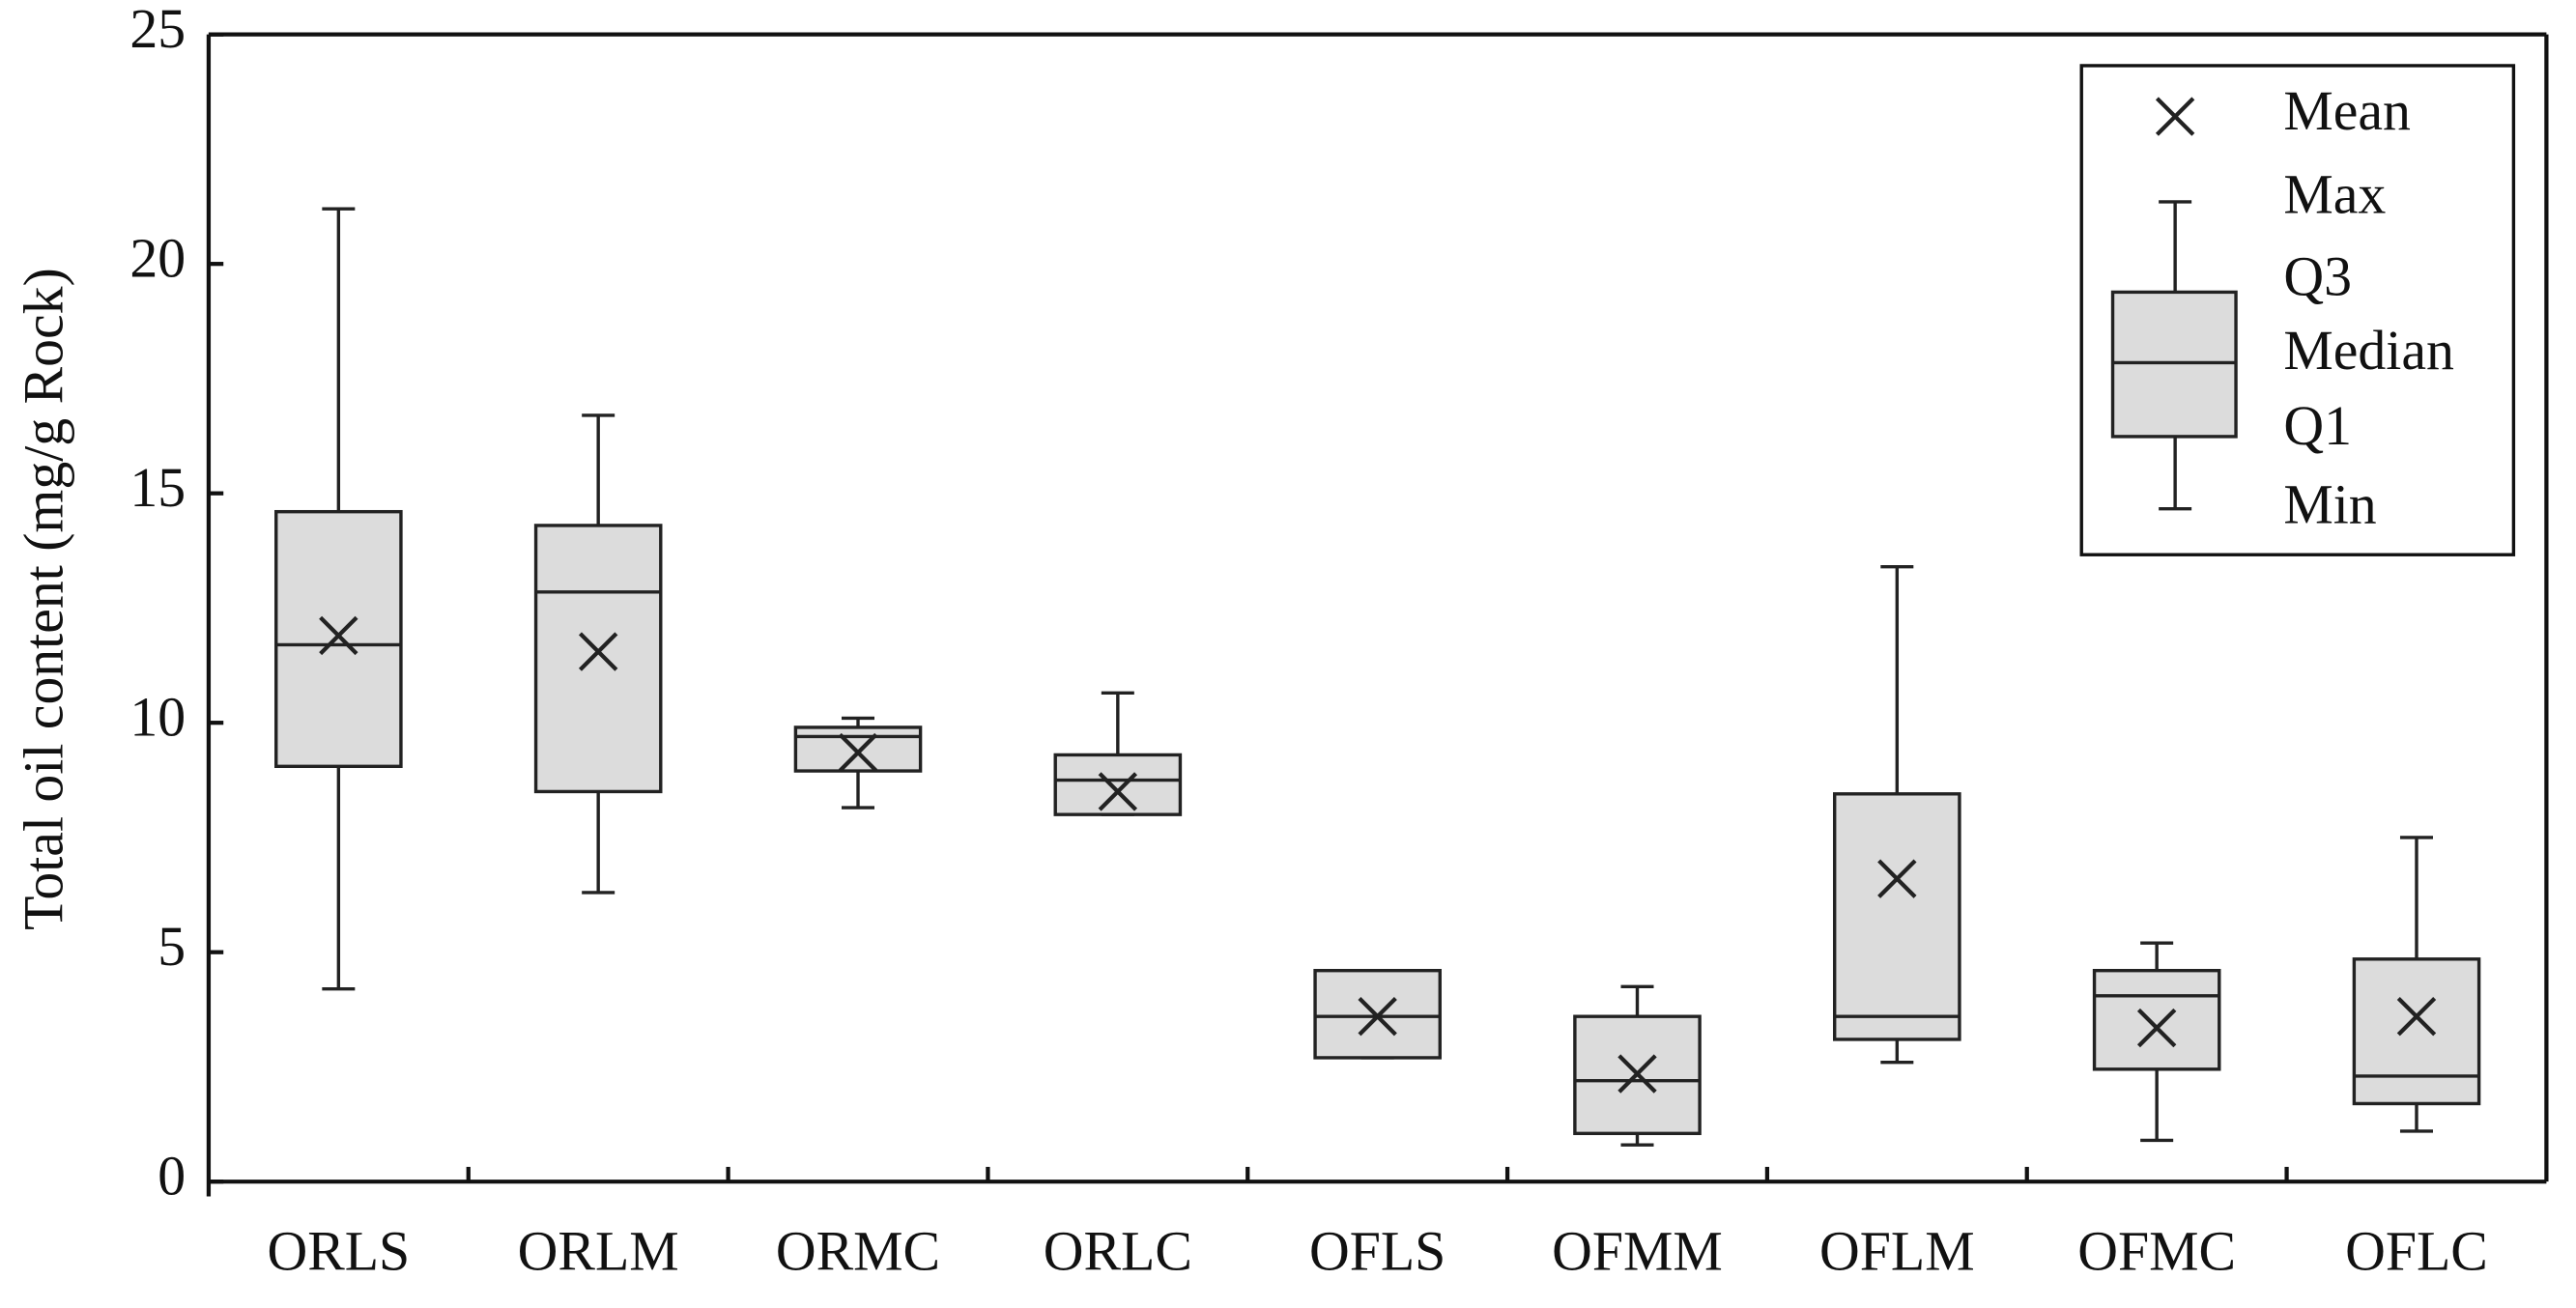  I want to click on y-tick-label: 25, so click(158, 30).